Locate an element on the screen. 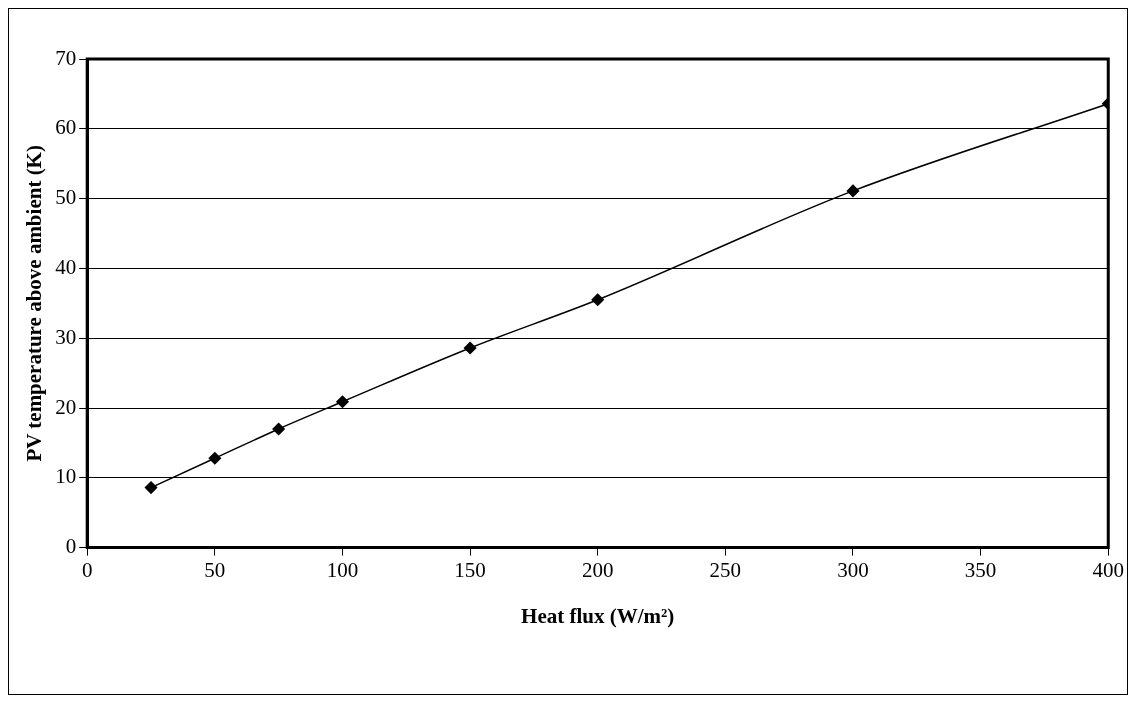 The width and height of the screenshot is (1136, 703). x-tick-label: 350 is located at coordinates (980, 569).